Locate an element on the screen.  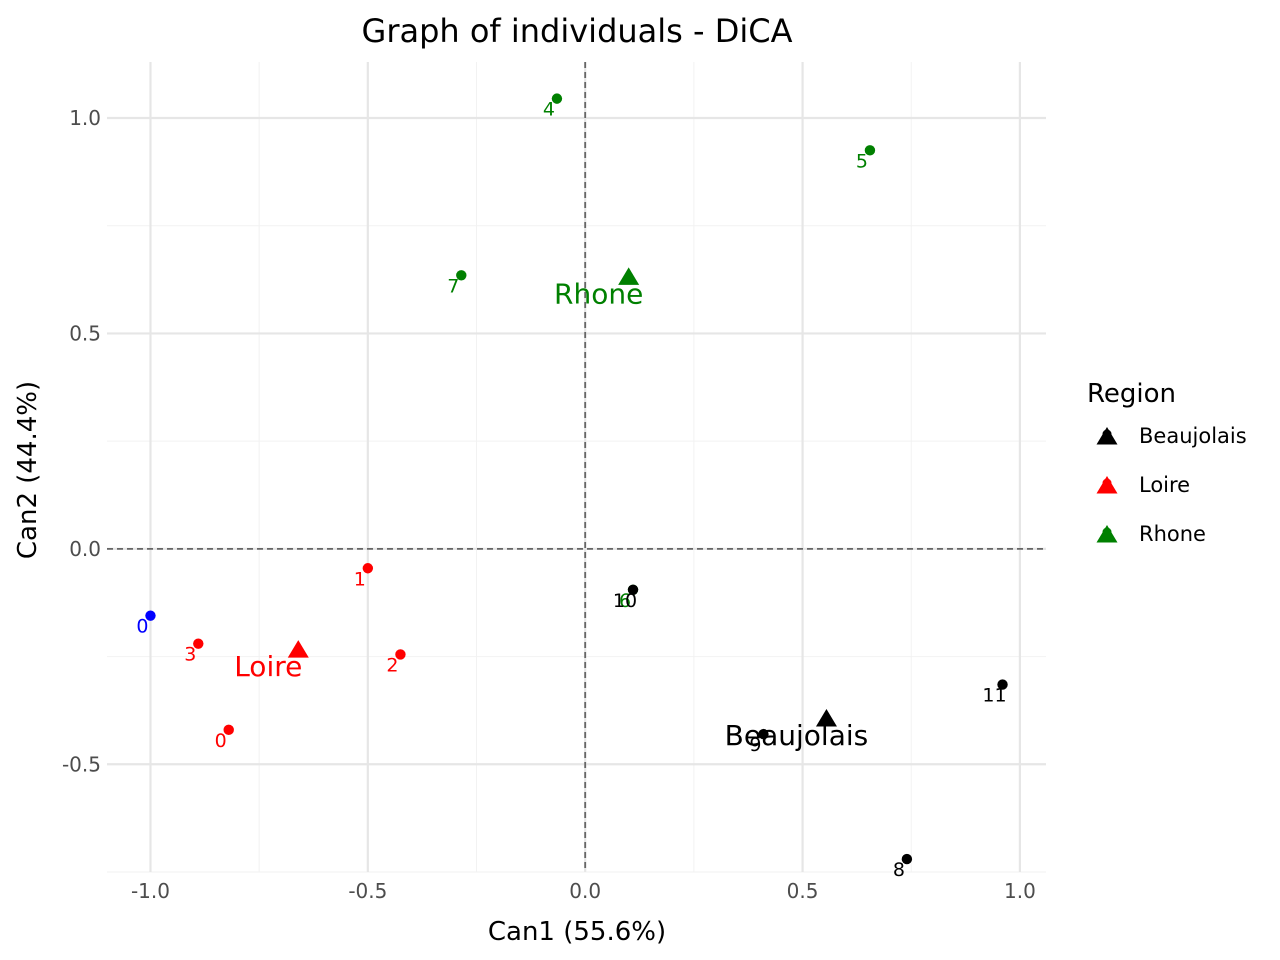
legend: Region Beaujolais Loire Rhone is located at coordinates (1167, 462).